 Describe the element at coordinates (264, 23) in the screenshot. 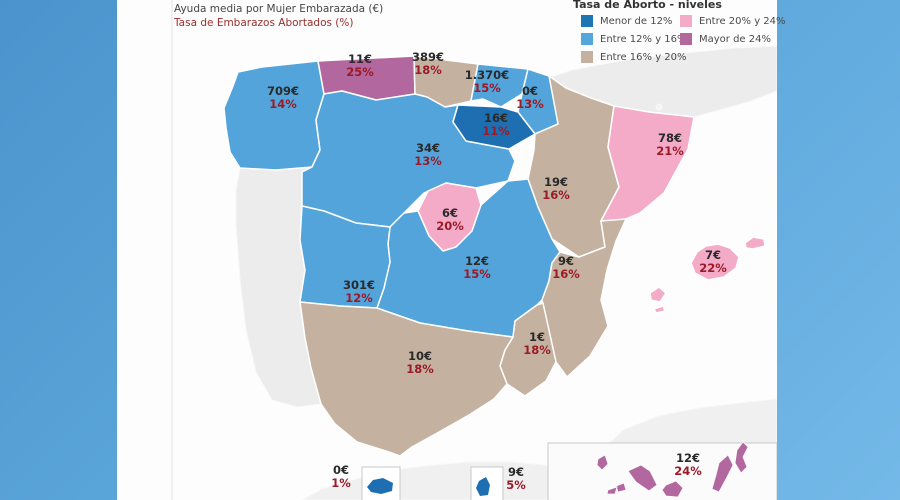

I see `header-subtitle: Tasa de Embarazos Abortados (%)` at that location.